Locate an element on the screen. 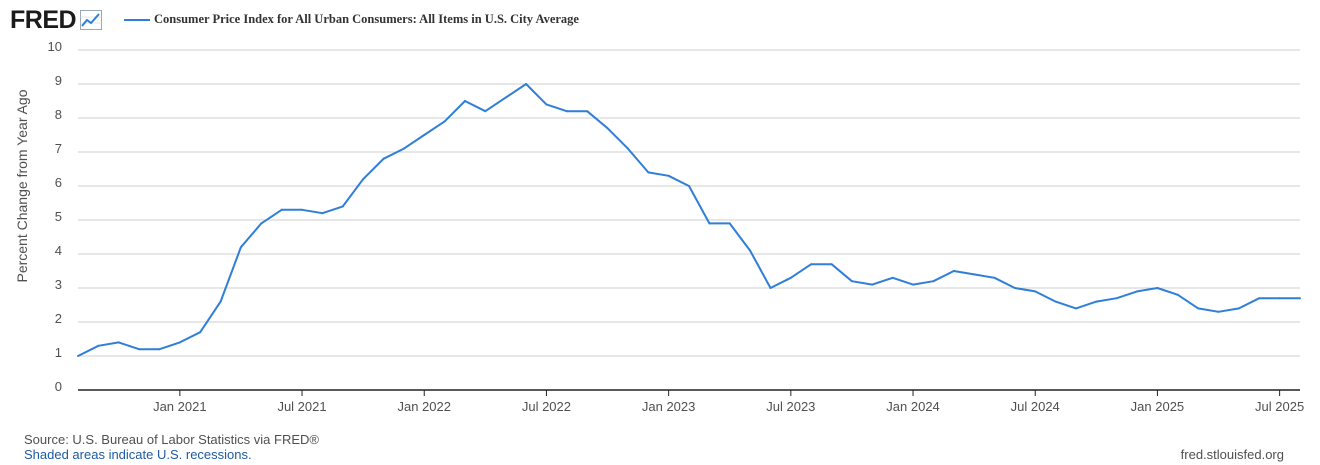  site-url: fred.stlouisfed.org is located at coordinates (1232, 454).